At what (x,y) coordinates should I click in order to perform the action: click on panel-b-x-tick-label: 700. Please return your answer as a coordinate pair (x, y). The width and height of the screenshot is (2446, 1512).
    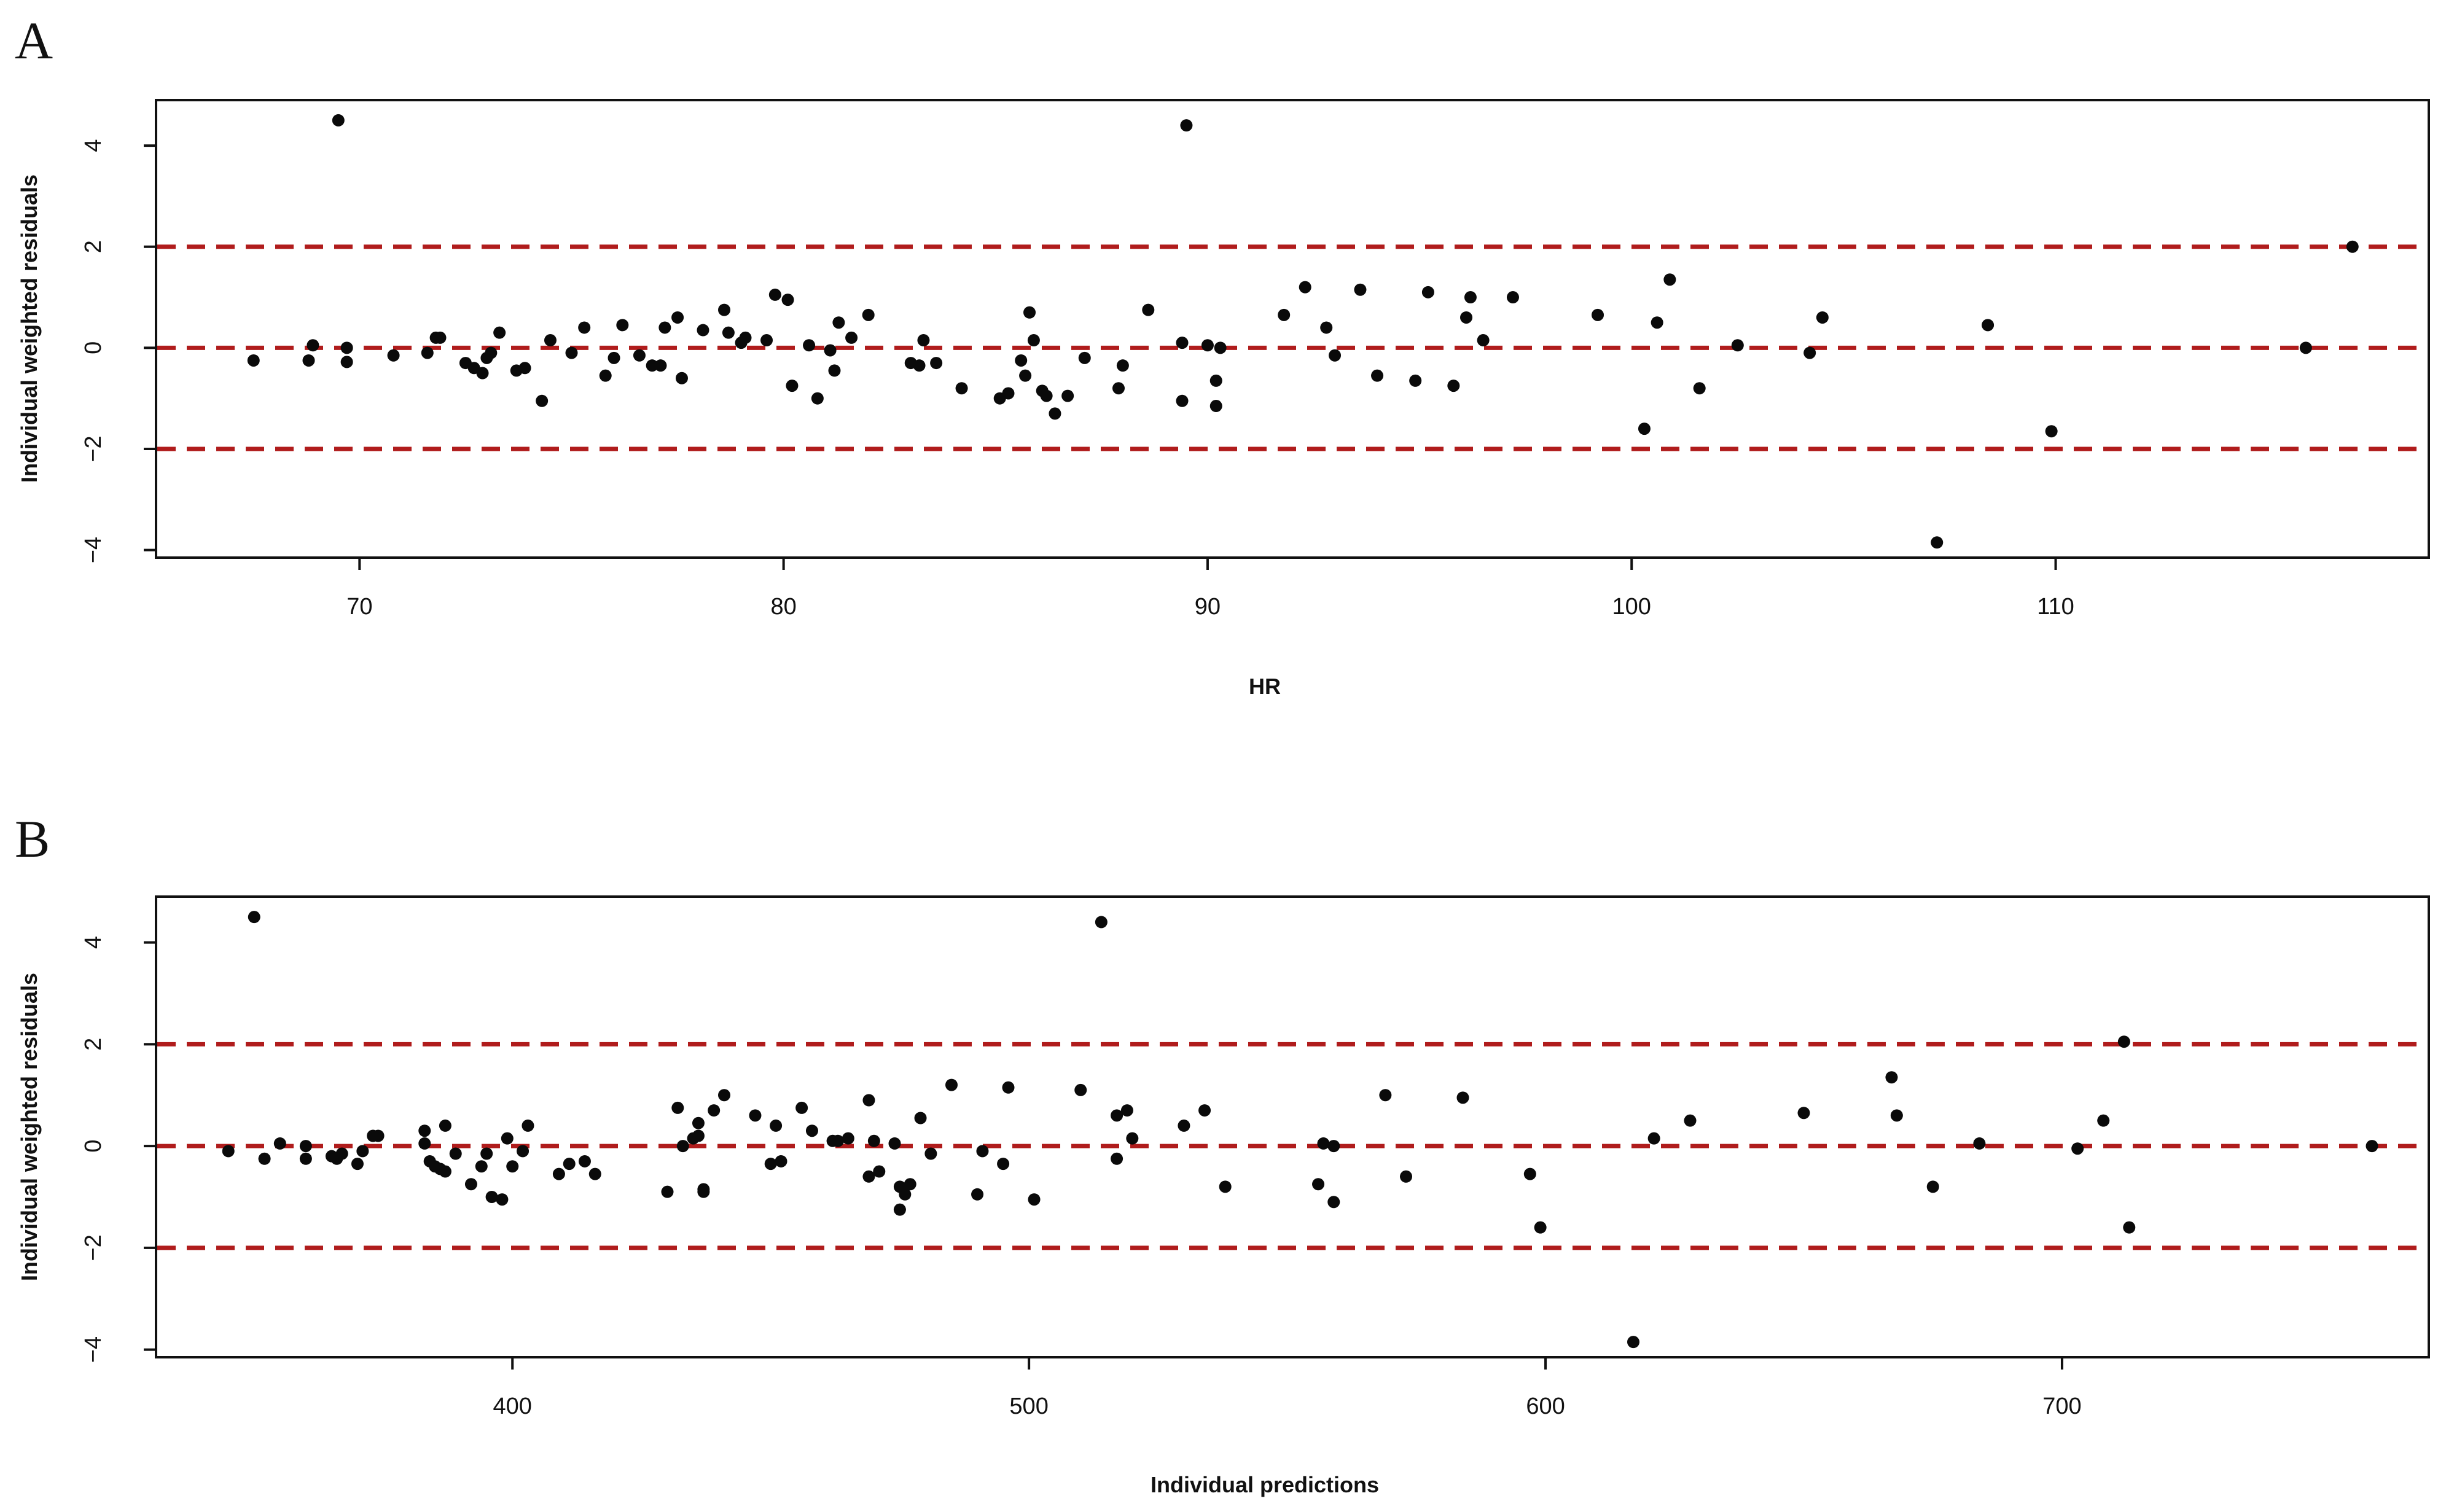
    Looking at the image, I should click on (2061, 1406).